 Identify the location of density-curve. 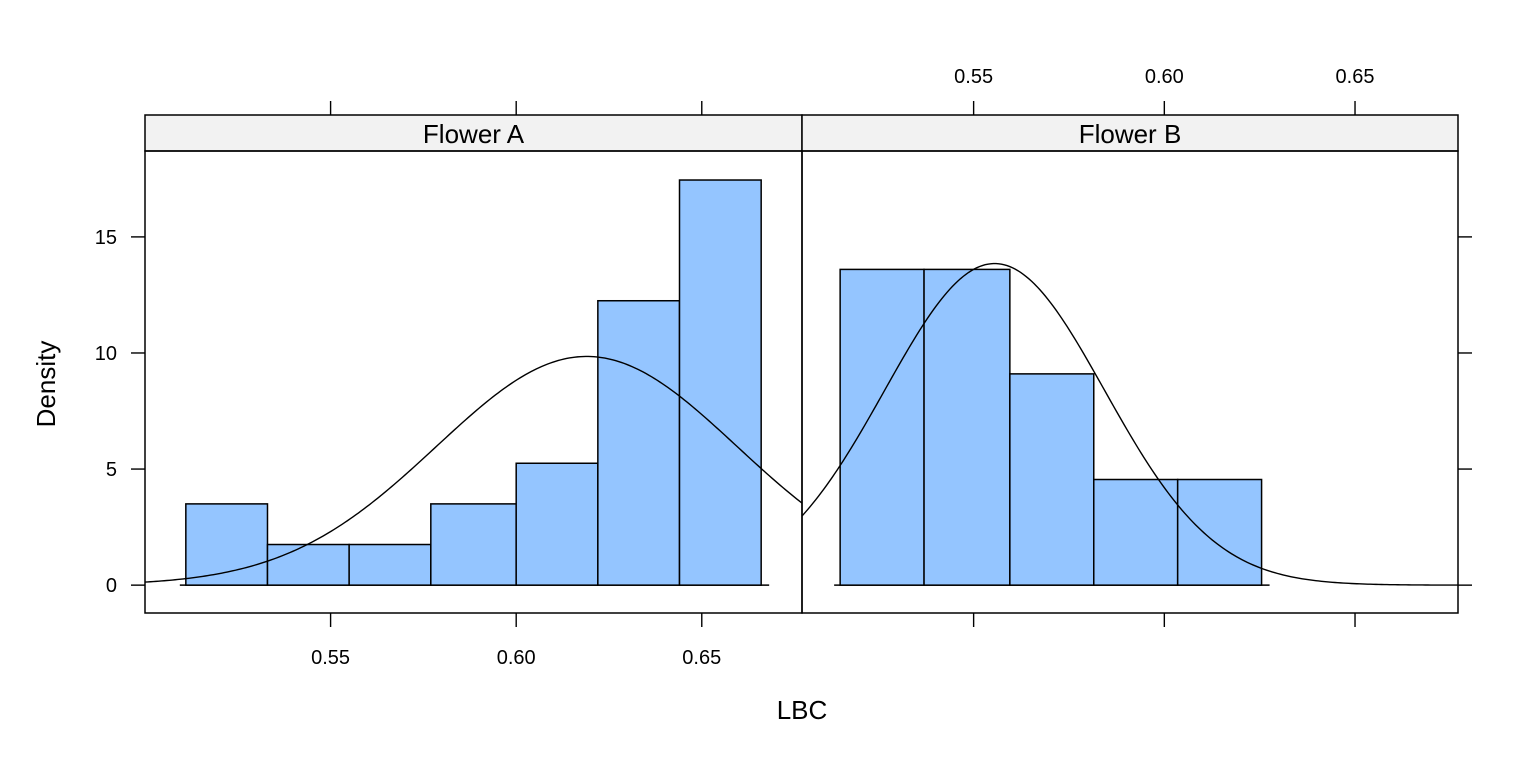
(473, 469).